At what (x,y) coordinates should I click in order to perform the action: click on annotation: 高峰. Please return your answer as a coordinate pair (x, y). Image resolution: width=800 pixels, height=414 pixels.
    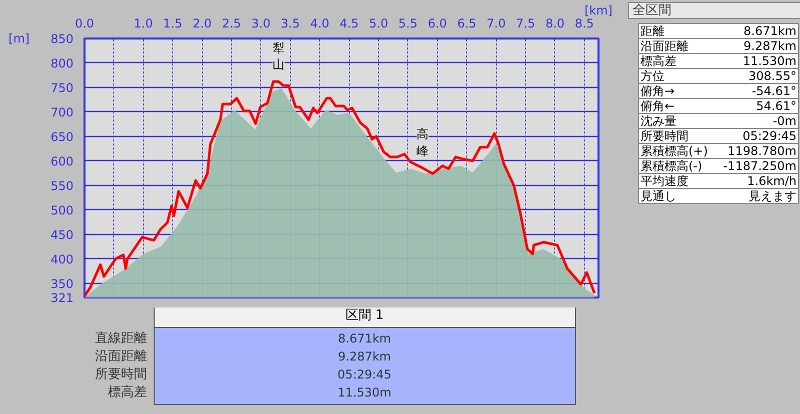
    Looking at the image, I should click on (422, 142).